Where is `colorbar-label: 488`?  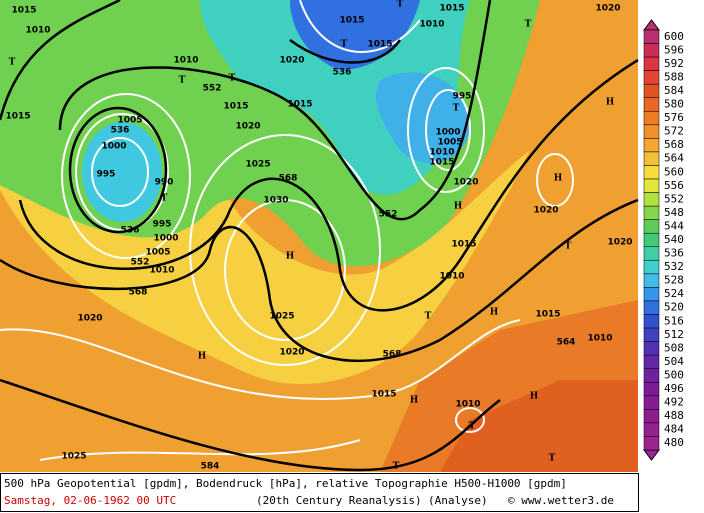 colorbar-label: 488 is located at coordinates (674, 415).